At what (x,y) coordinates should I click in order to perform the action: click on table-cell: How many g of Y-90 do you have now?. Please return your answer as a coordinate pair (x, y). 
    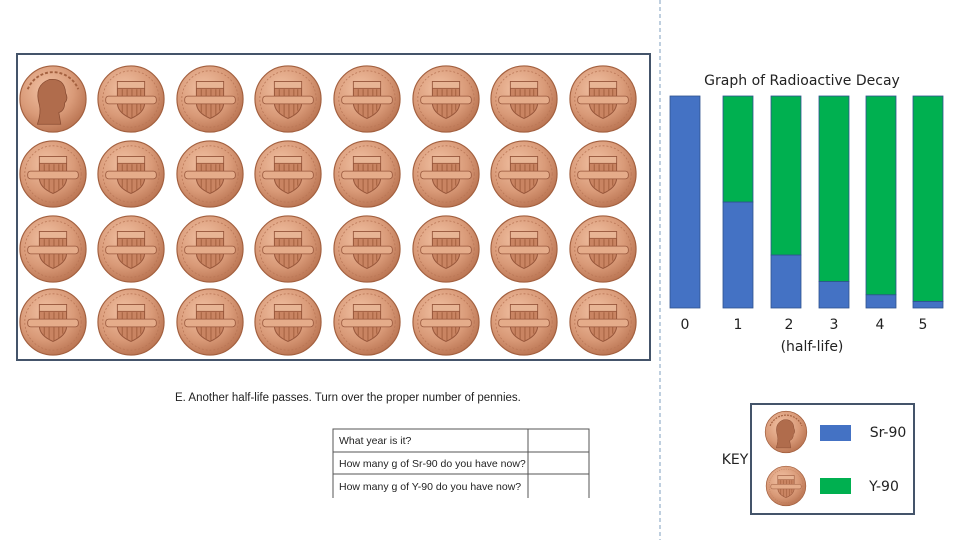
    Looking at the image, I should click on (430, 487).